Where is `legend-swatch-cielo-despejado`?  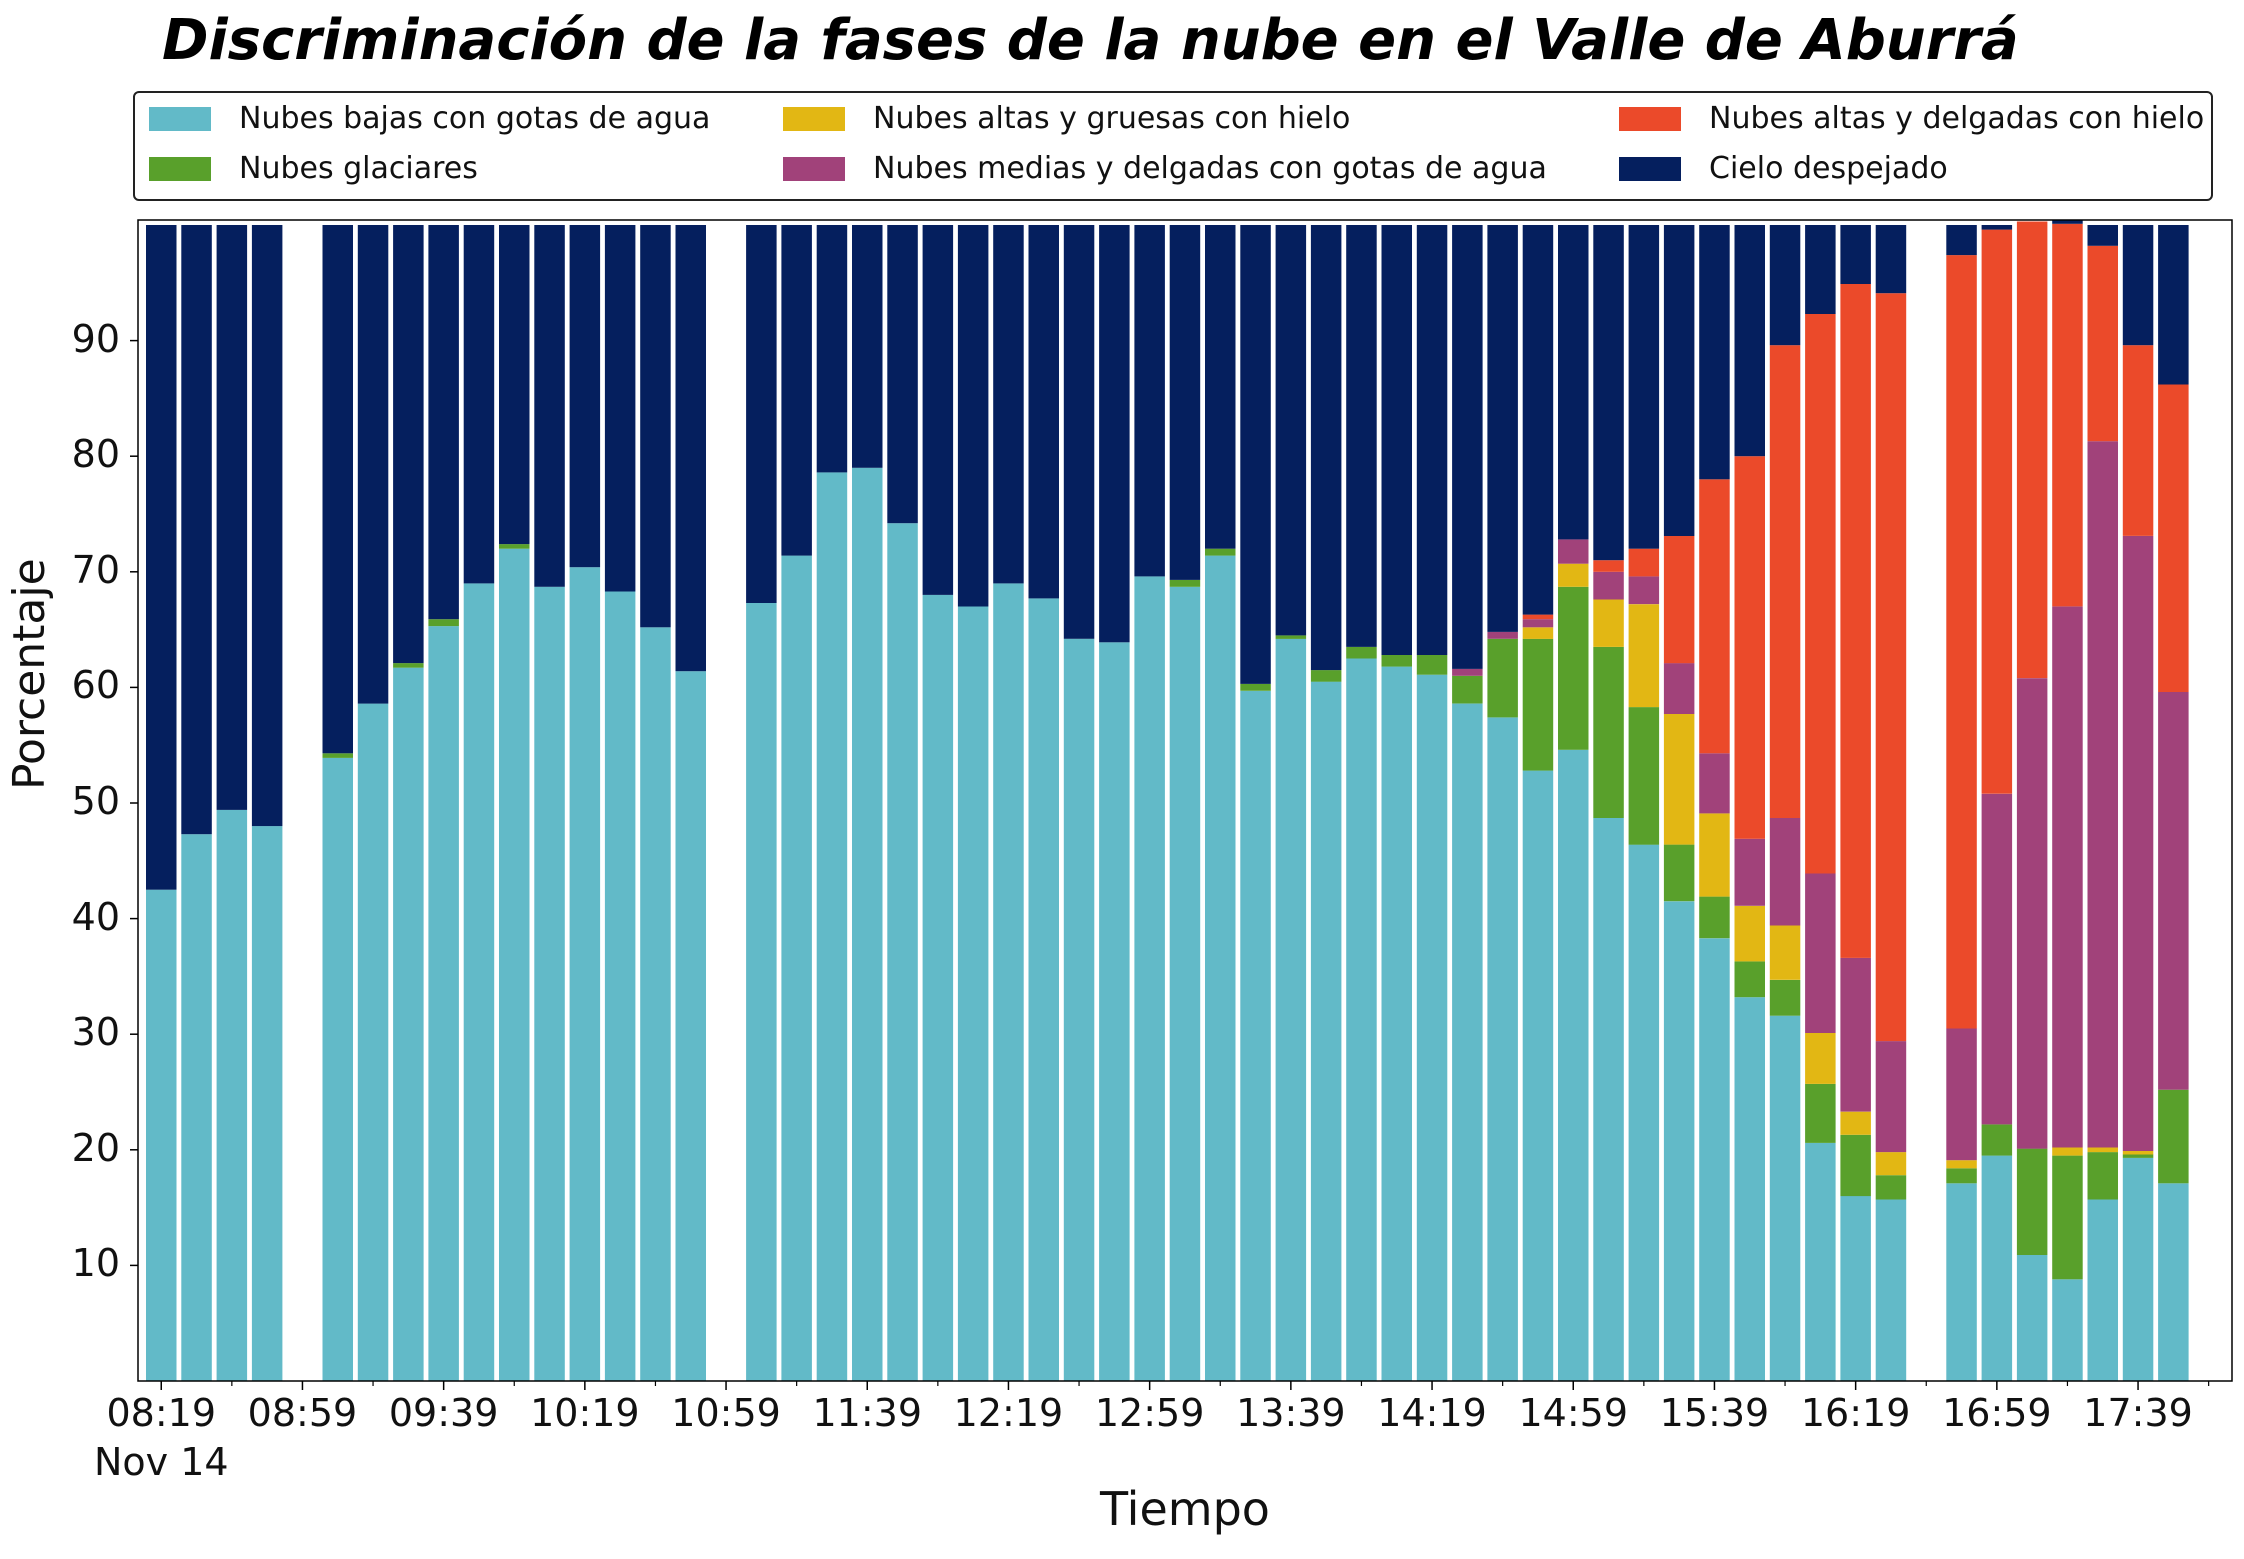
legend-swatch-cielo-despejado is located at coordinates (1650, 168).